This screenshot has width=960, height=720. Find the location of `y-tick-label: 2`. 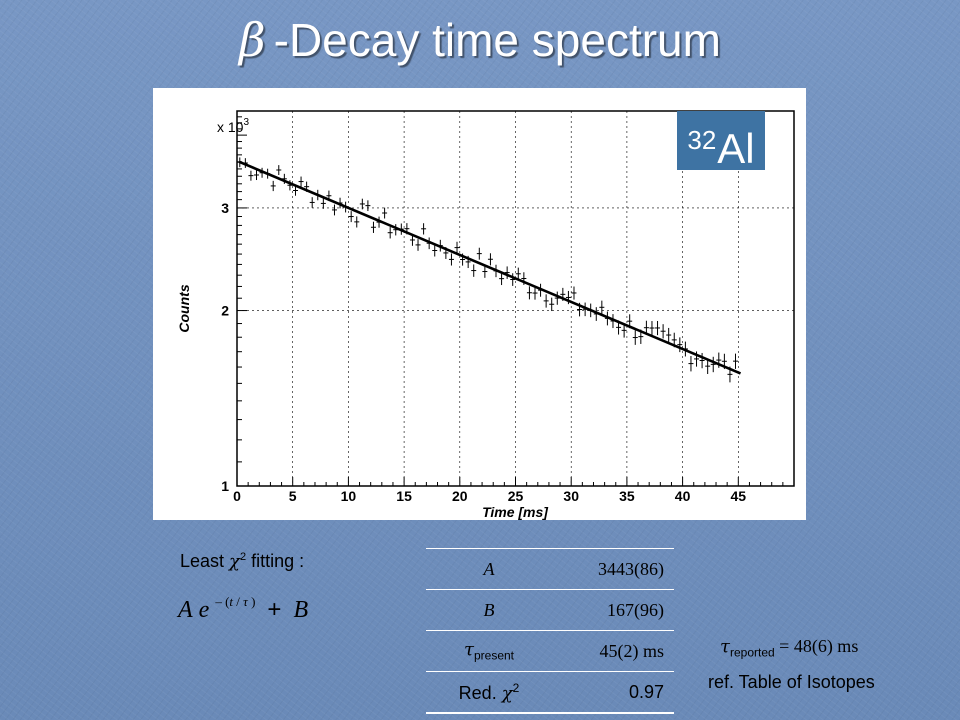

y-tick-label: 2 is located at coordinates (225, 311).